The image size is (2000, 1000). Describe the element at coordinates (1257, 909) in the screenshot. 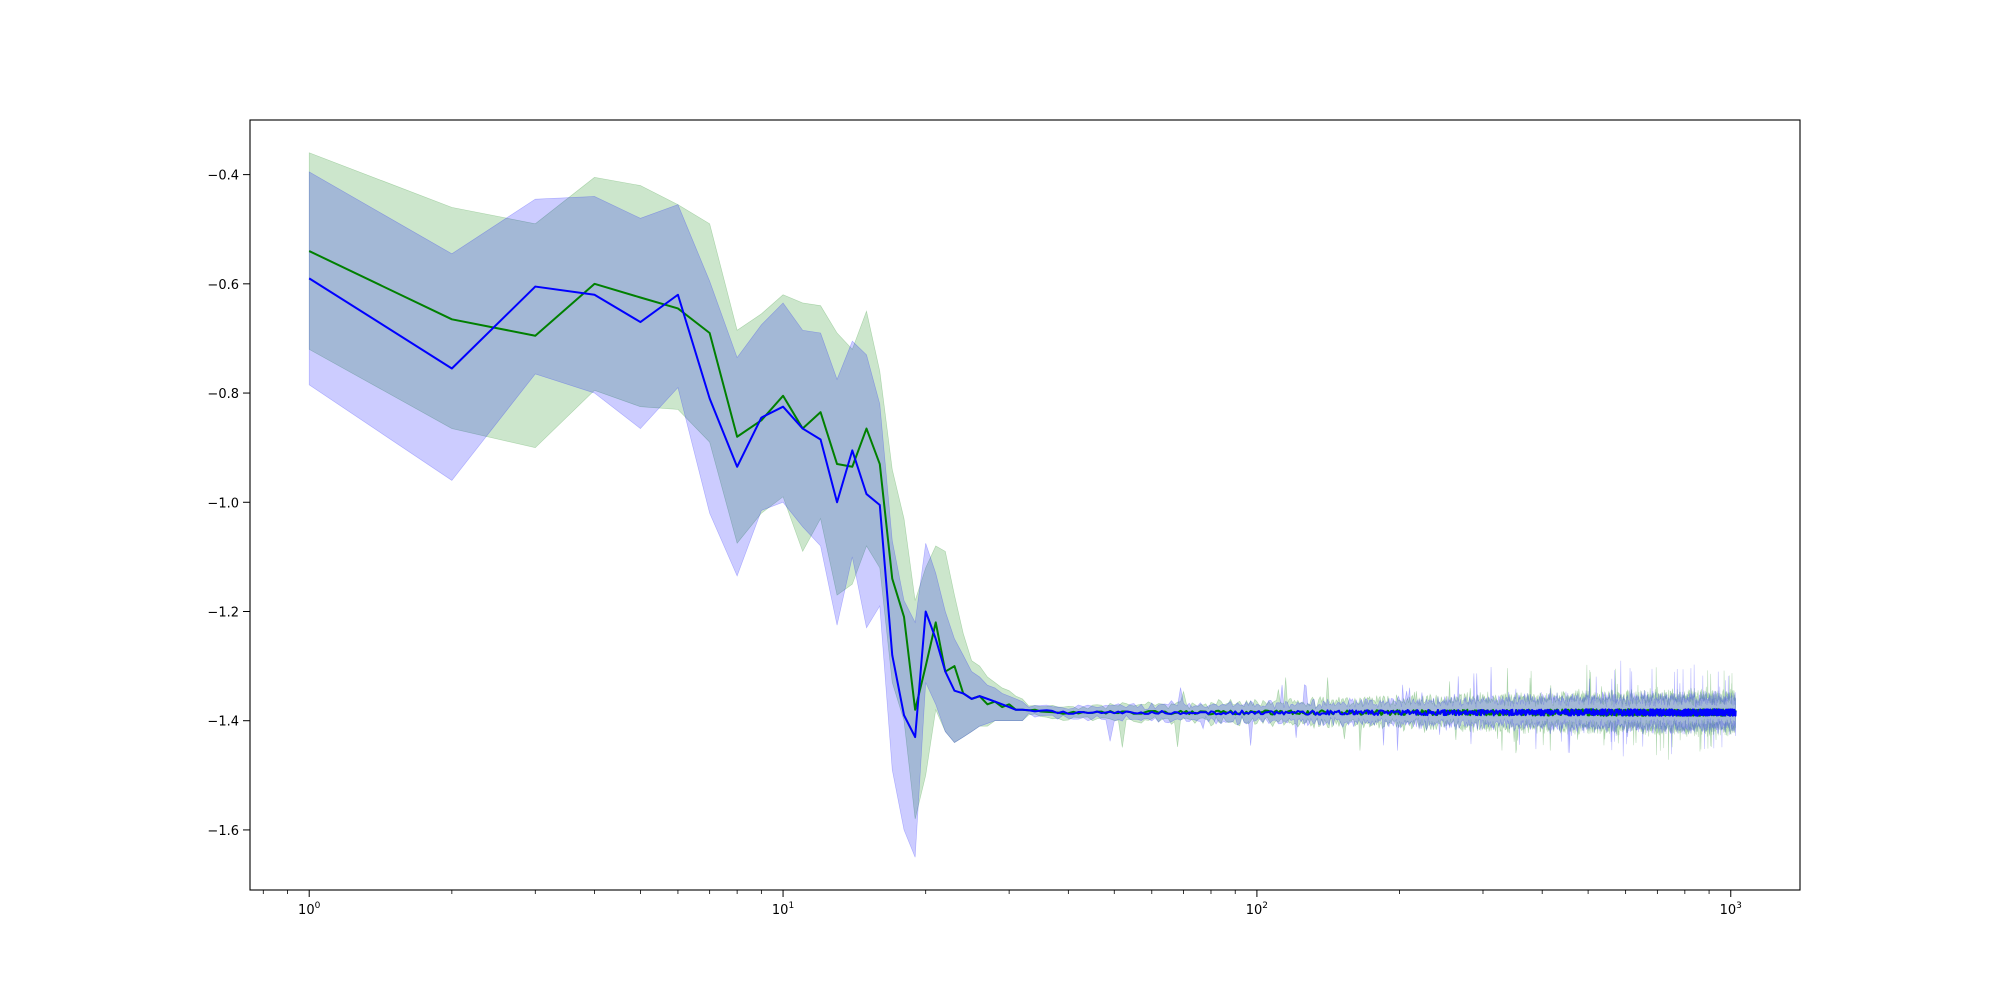

I see `x-tick-label: 10²` at that location.